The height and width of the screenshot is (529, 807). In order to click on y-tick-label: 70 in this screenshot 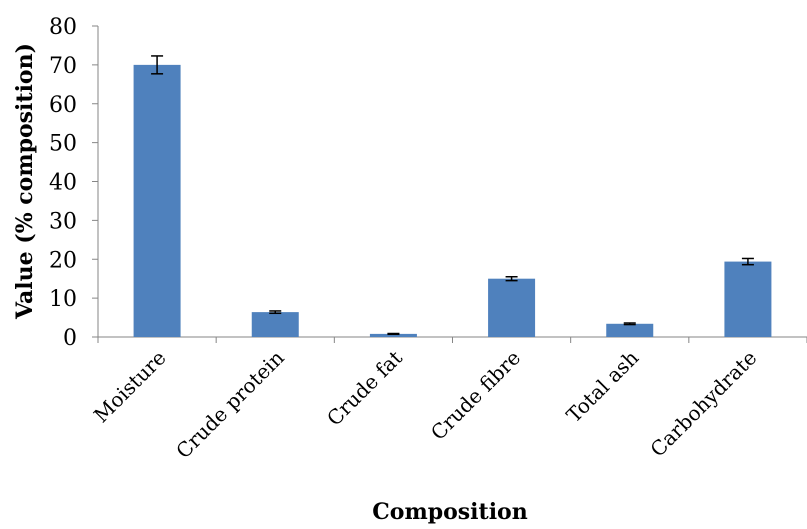, I will do `click(63, 66)`.